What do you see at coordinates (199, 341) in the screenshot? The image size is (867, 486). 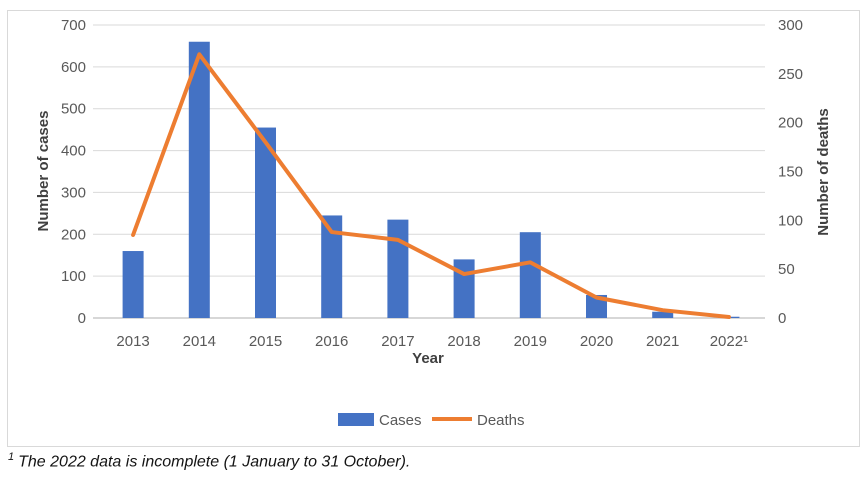 I see `x-axis-label: 2014` at bounding box center [199, 341].